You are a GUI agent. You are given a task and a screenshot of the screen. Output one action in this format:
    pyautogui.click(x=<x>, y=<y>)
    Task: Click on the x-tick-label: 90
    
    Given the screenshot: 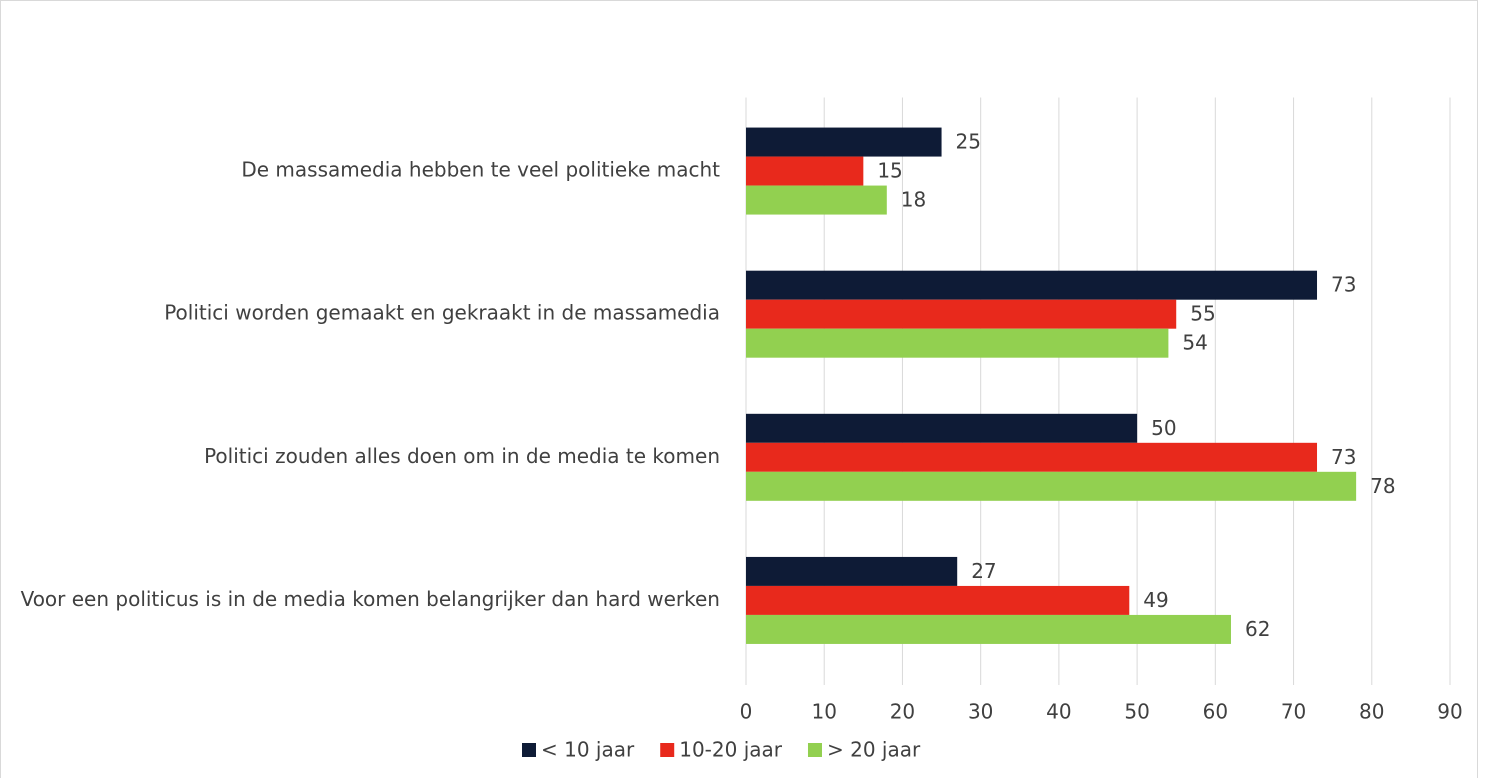 What is the action you would take?
    pyautogui.click(x=1449, y=712)
    